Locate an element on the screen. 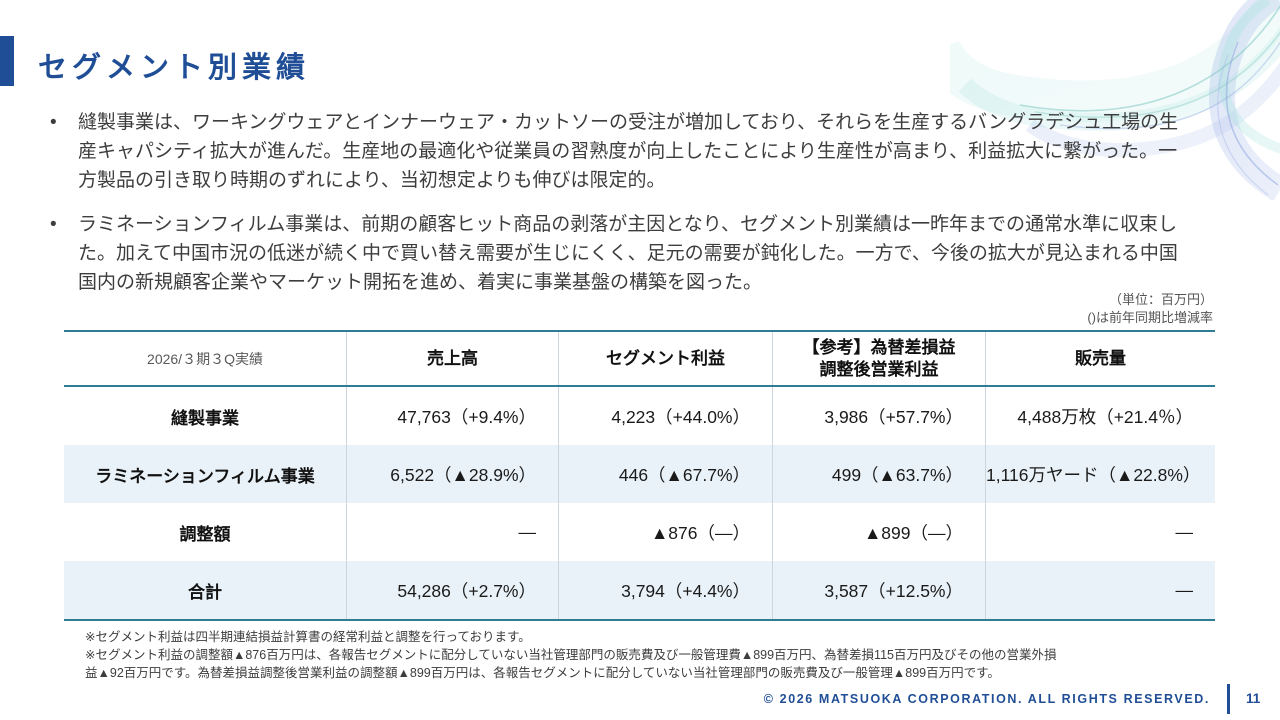 The width and height of the screenshot is (1280, 720). sales-value: 54,286（+2.7%） is located at coordinates (452, 590).